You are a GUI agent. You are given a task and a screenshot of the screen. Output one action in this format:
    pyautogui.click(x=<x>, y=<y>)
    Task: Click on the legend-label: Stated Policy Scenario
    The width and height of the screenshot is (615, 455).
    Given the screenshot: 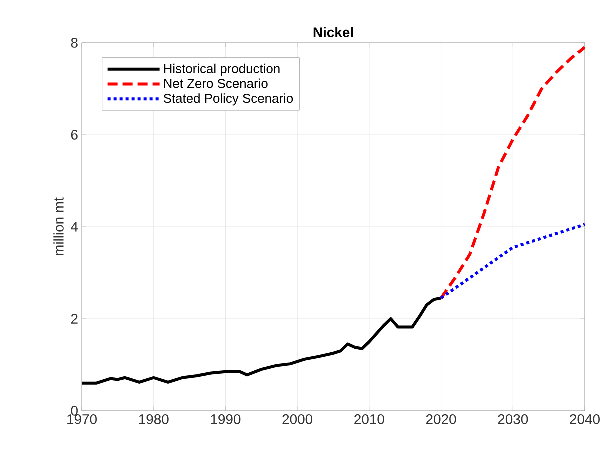 What is the action you would take?
    pyautogui.click(x=229, y=100)
    